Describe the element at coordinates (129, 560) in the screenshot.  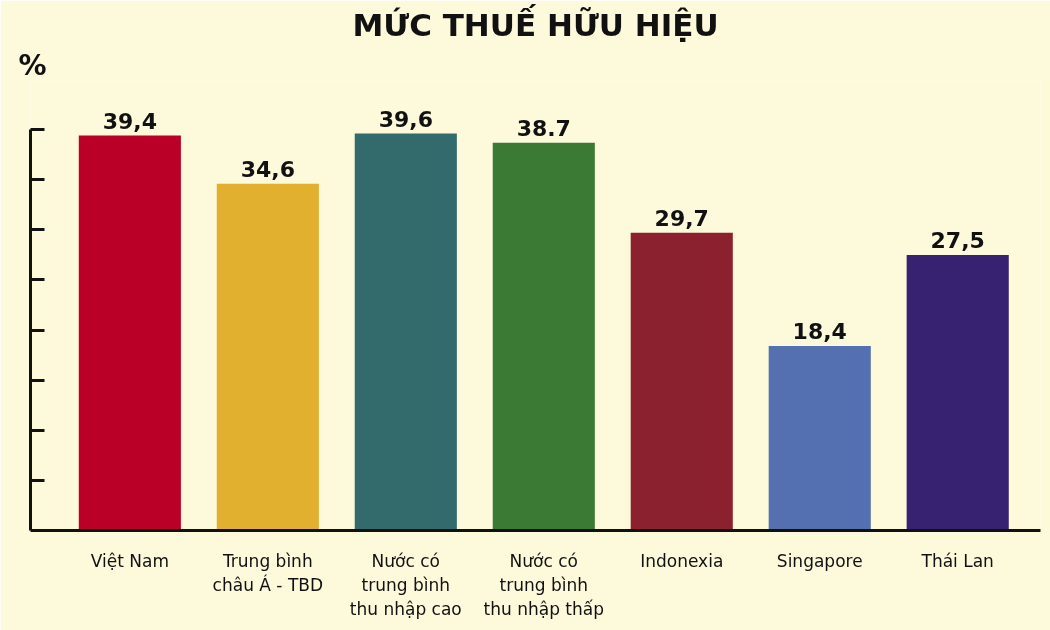
I see `x-tick-label: Việt Nam` at that location.